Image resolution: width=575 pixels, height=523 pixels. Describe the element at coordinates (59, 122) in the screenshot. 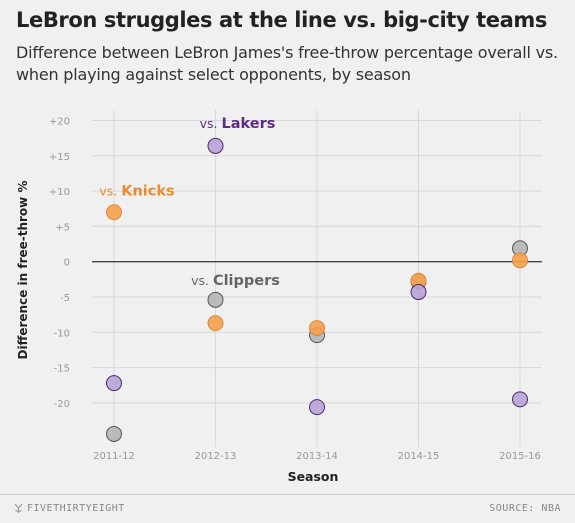

I see `y-tick-label: +20` at that location.